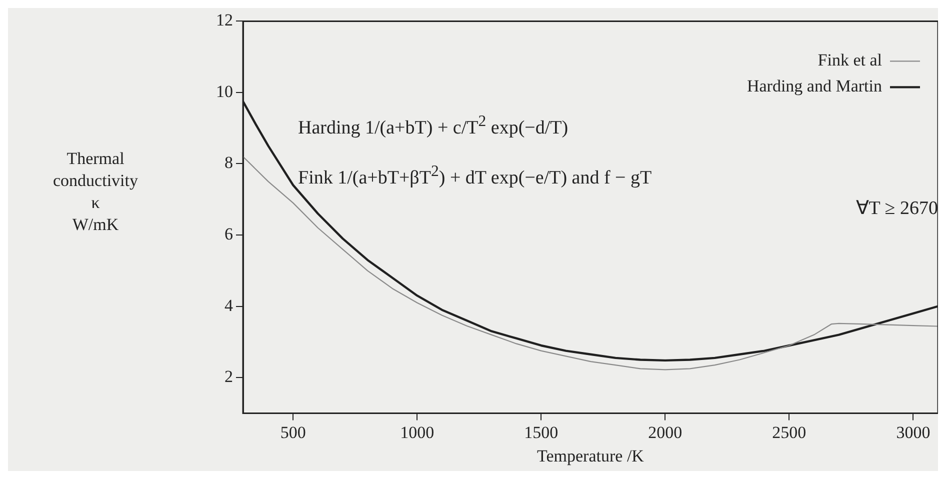 The image size is (946, 479). What do you see at coordinates (224, 20) in the screenshot?
I see `y-tick-label: 12` at bounding box center [224, 20].